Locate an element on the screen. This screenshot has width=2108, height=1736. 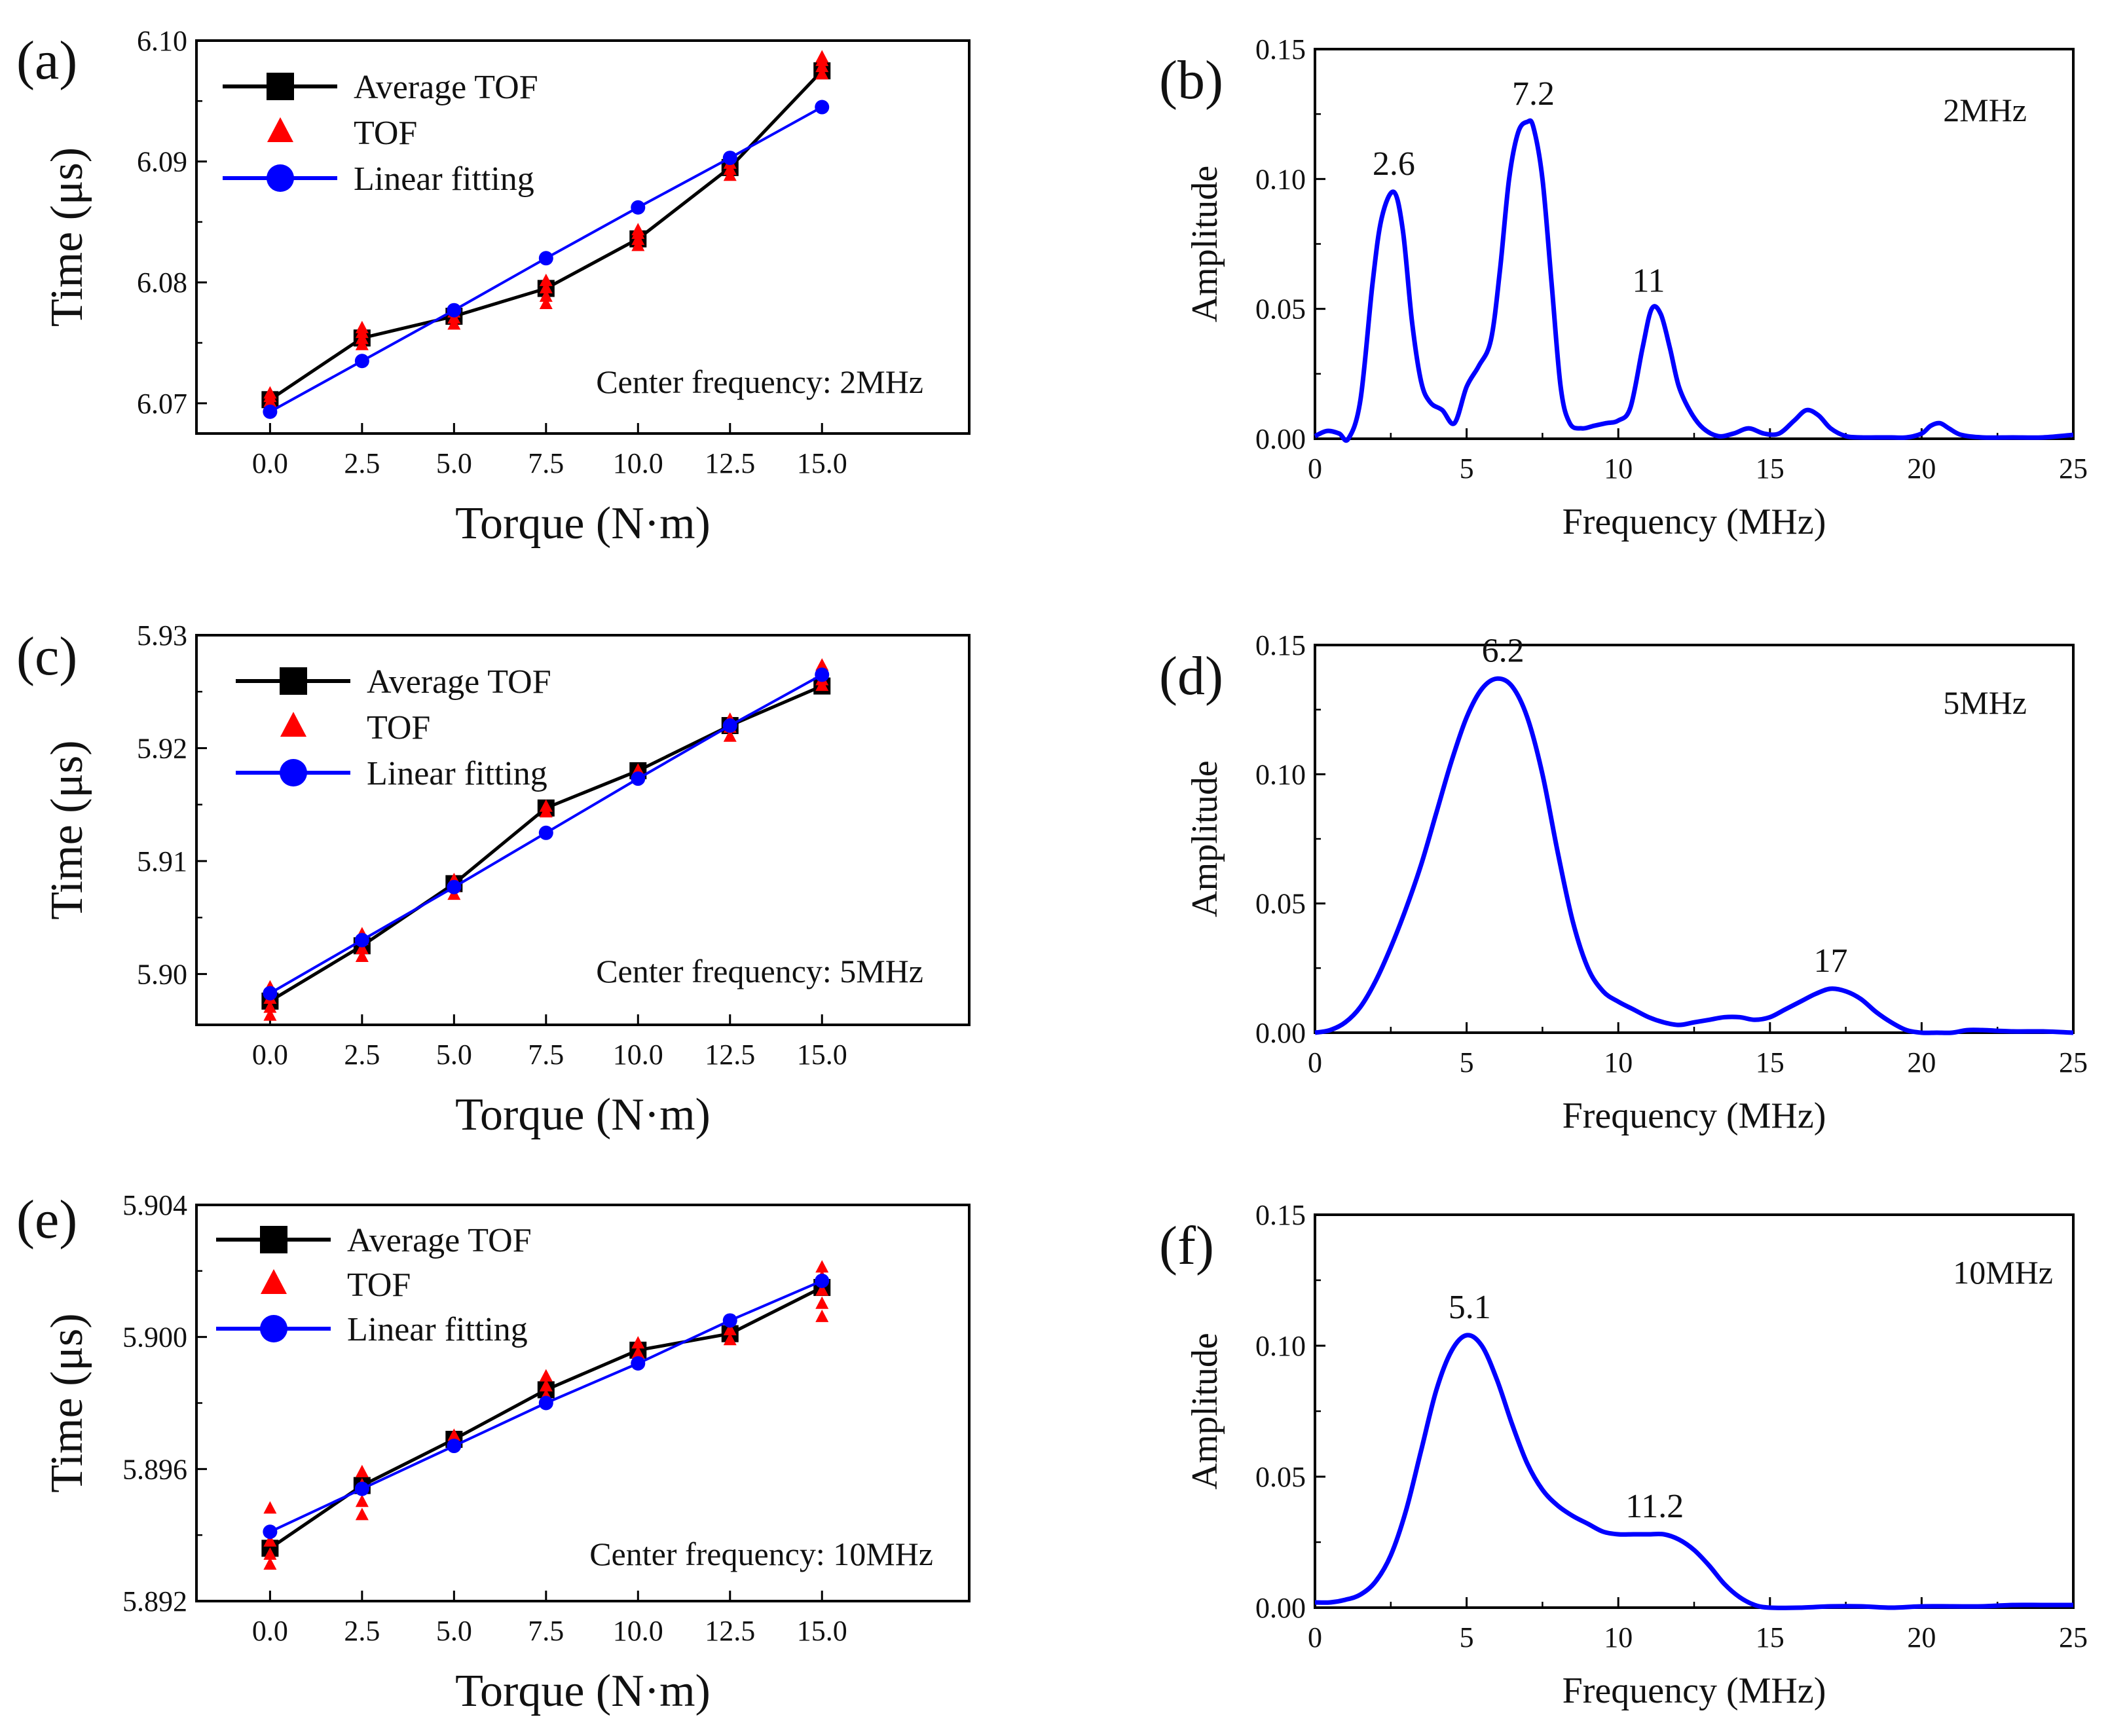
peak-label: 5.1 is located at coordinates (1470, 1307).